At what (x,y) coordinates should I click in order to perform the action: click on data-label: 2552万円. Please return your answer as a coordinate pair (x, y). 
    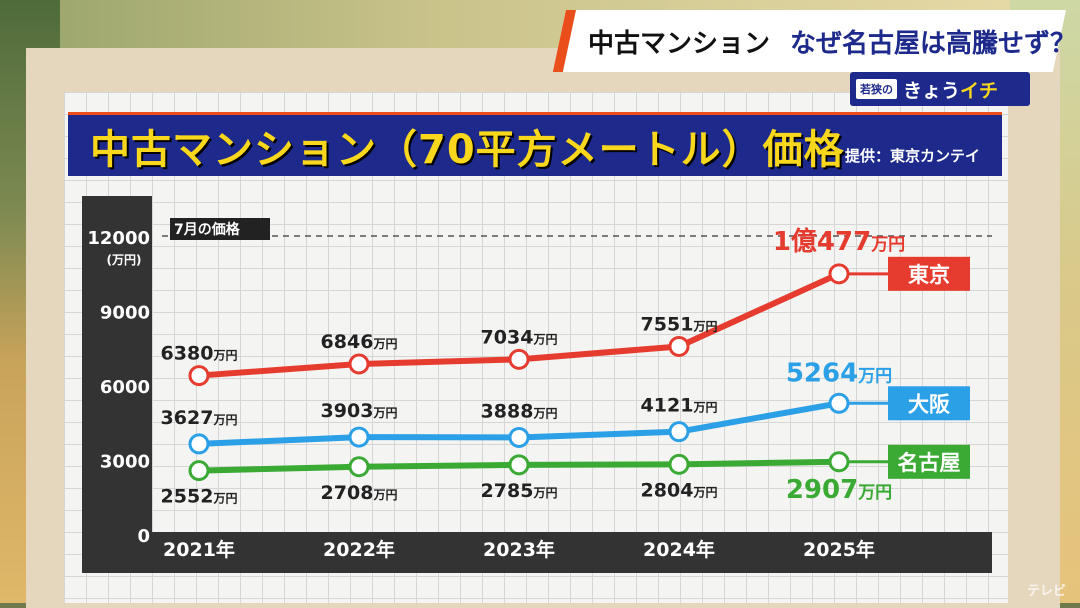
    Looking at the image, I should click on (199, 497).